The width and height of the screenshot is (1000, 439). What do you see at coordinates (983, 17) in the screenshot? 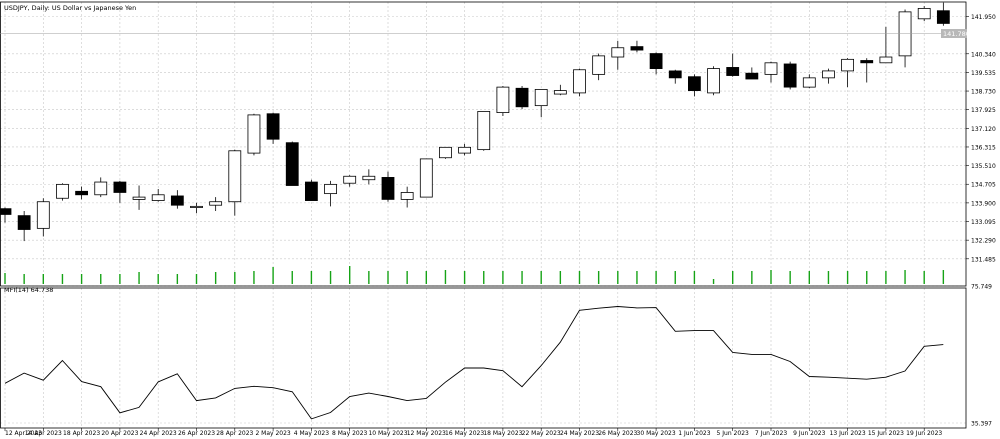
I see `y-tick-label: 141.950` at bounding box center [983, 17].